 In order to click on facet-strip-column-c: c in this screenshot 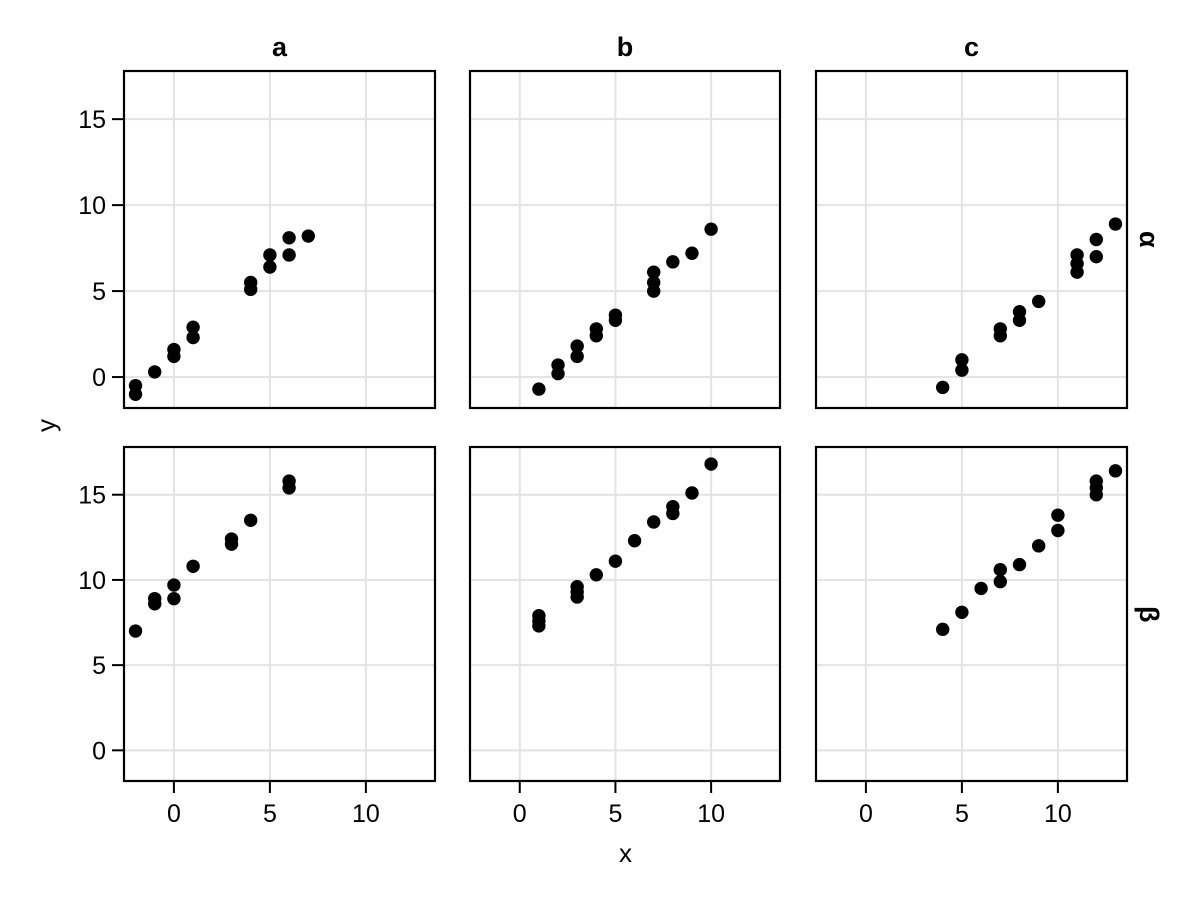, I will do `click(971, 47)`.